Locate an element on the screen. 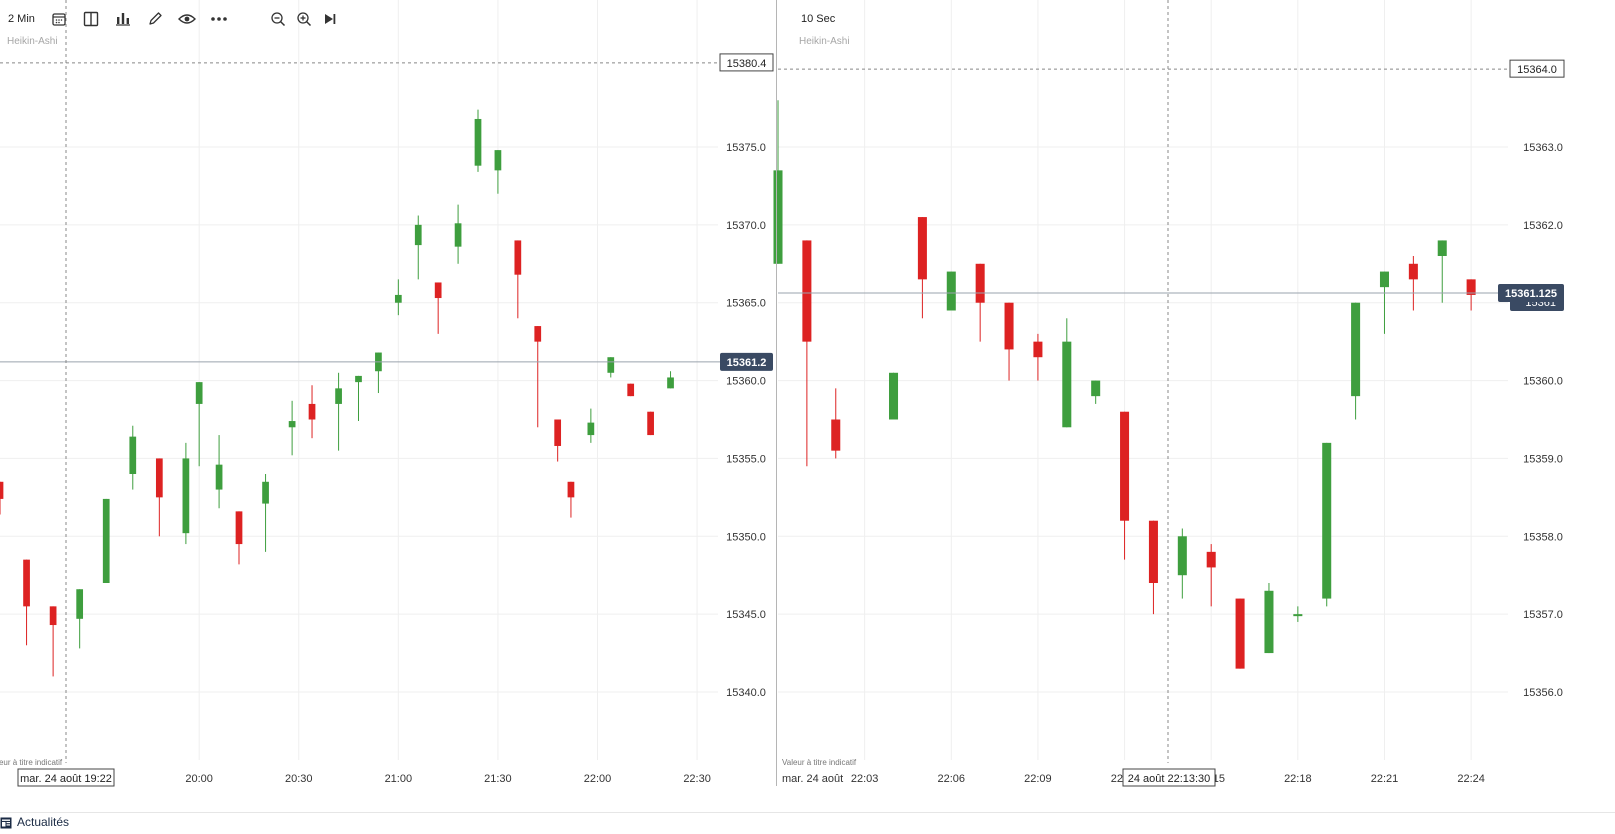 The width and height of the screenshot is (1615, 834). x-tick-label: 22:30 is located at coordinates (697, 779).